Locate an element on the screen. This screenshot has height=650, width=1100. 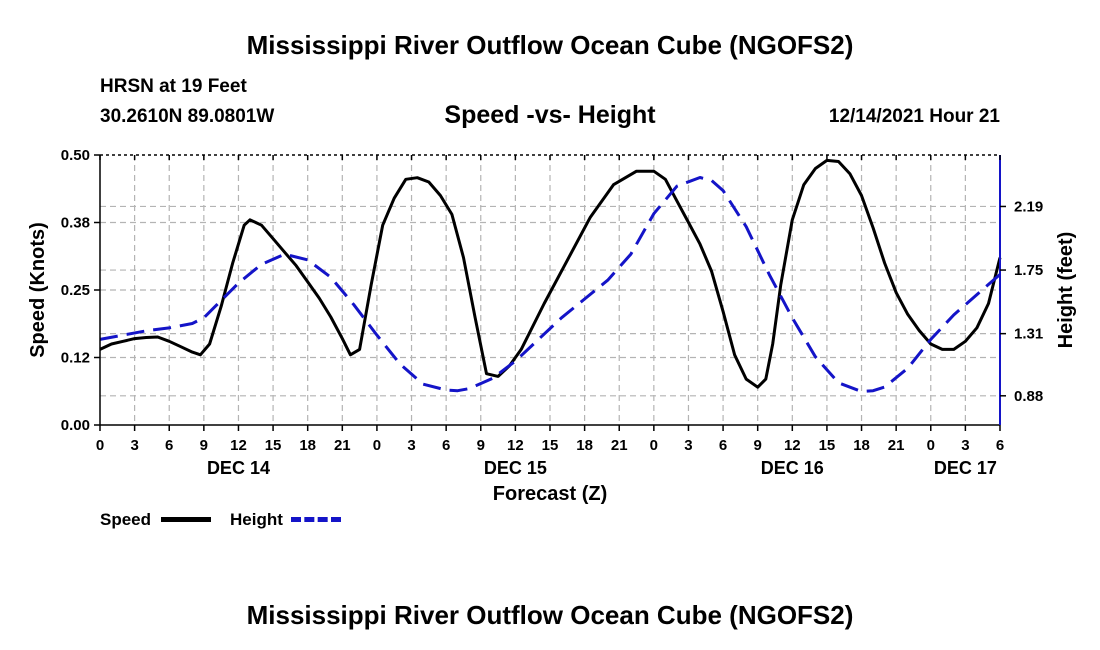
y-tick-label: 0.00 is located at coordinates (75, 425).